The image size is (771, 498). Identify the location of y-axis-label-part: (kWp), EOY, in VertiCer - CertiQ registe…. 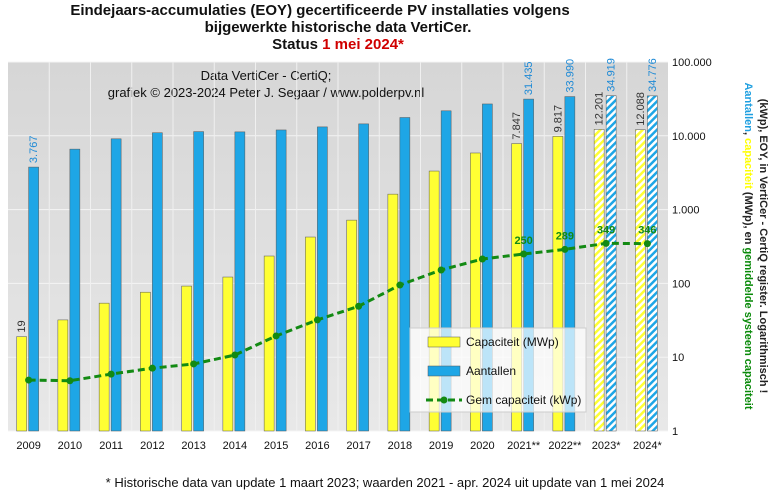
(763, 246).